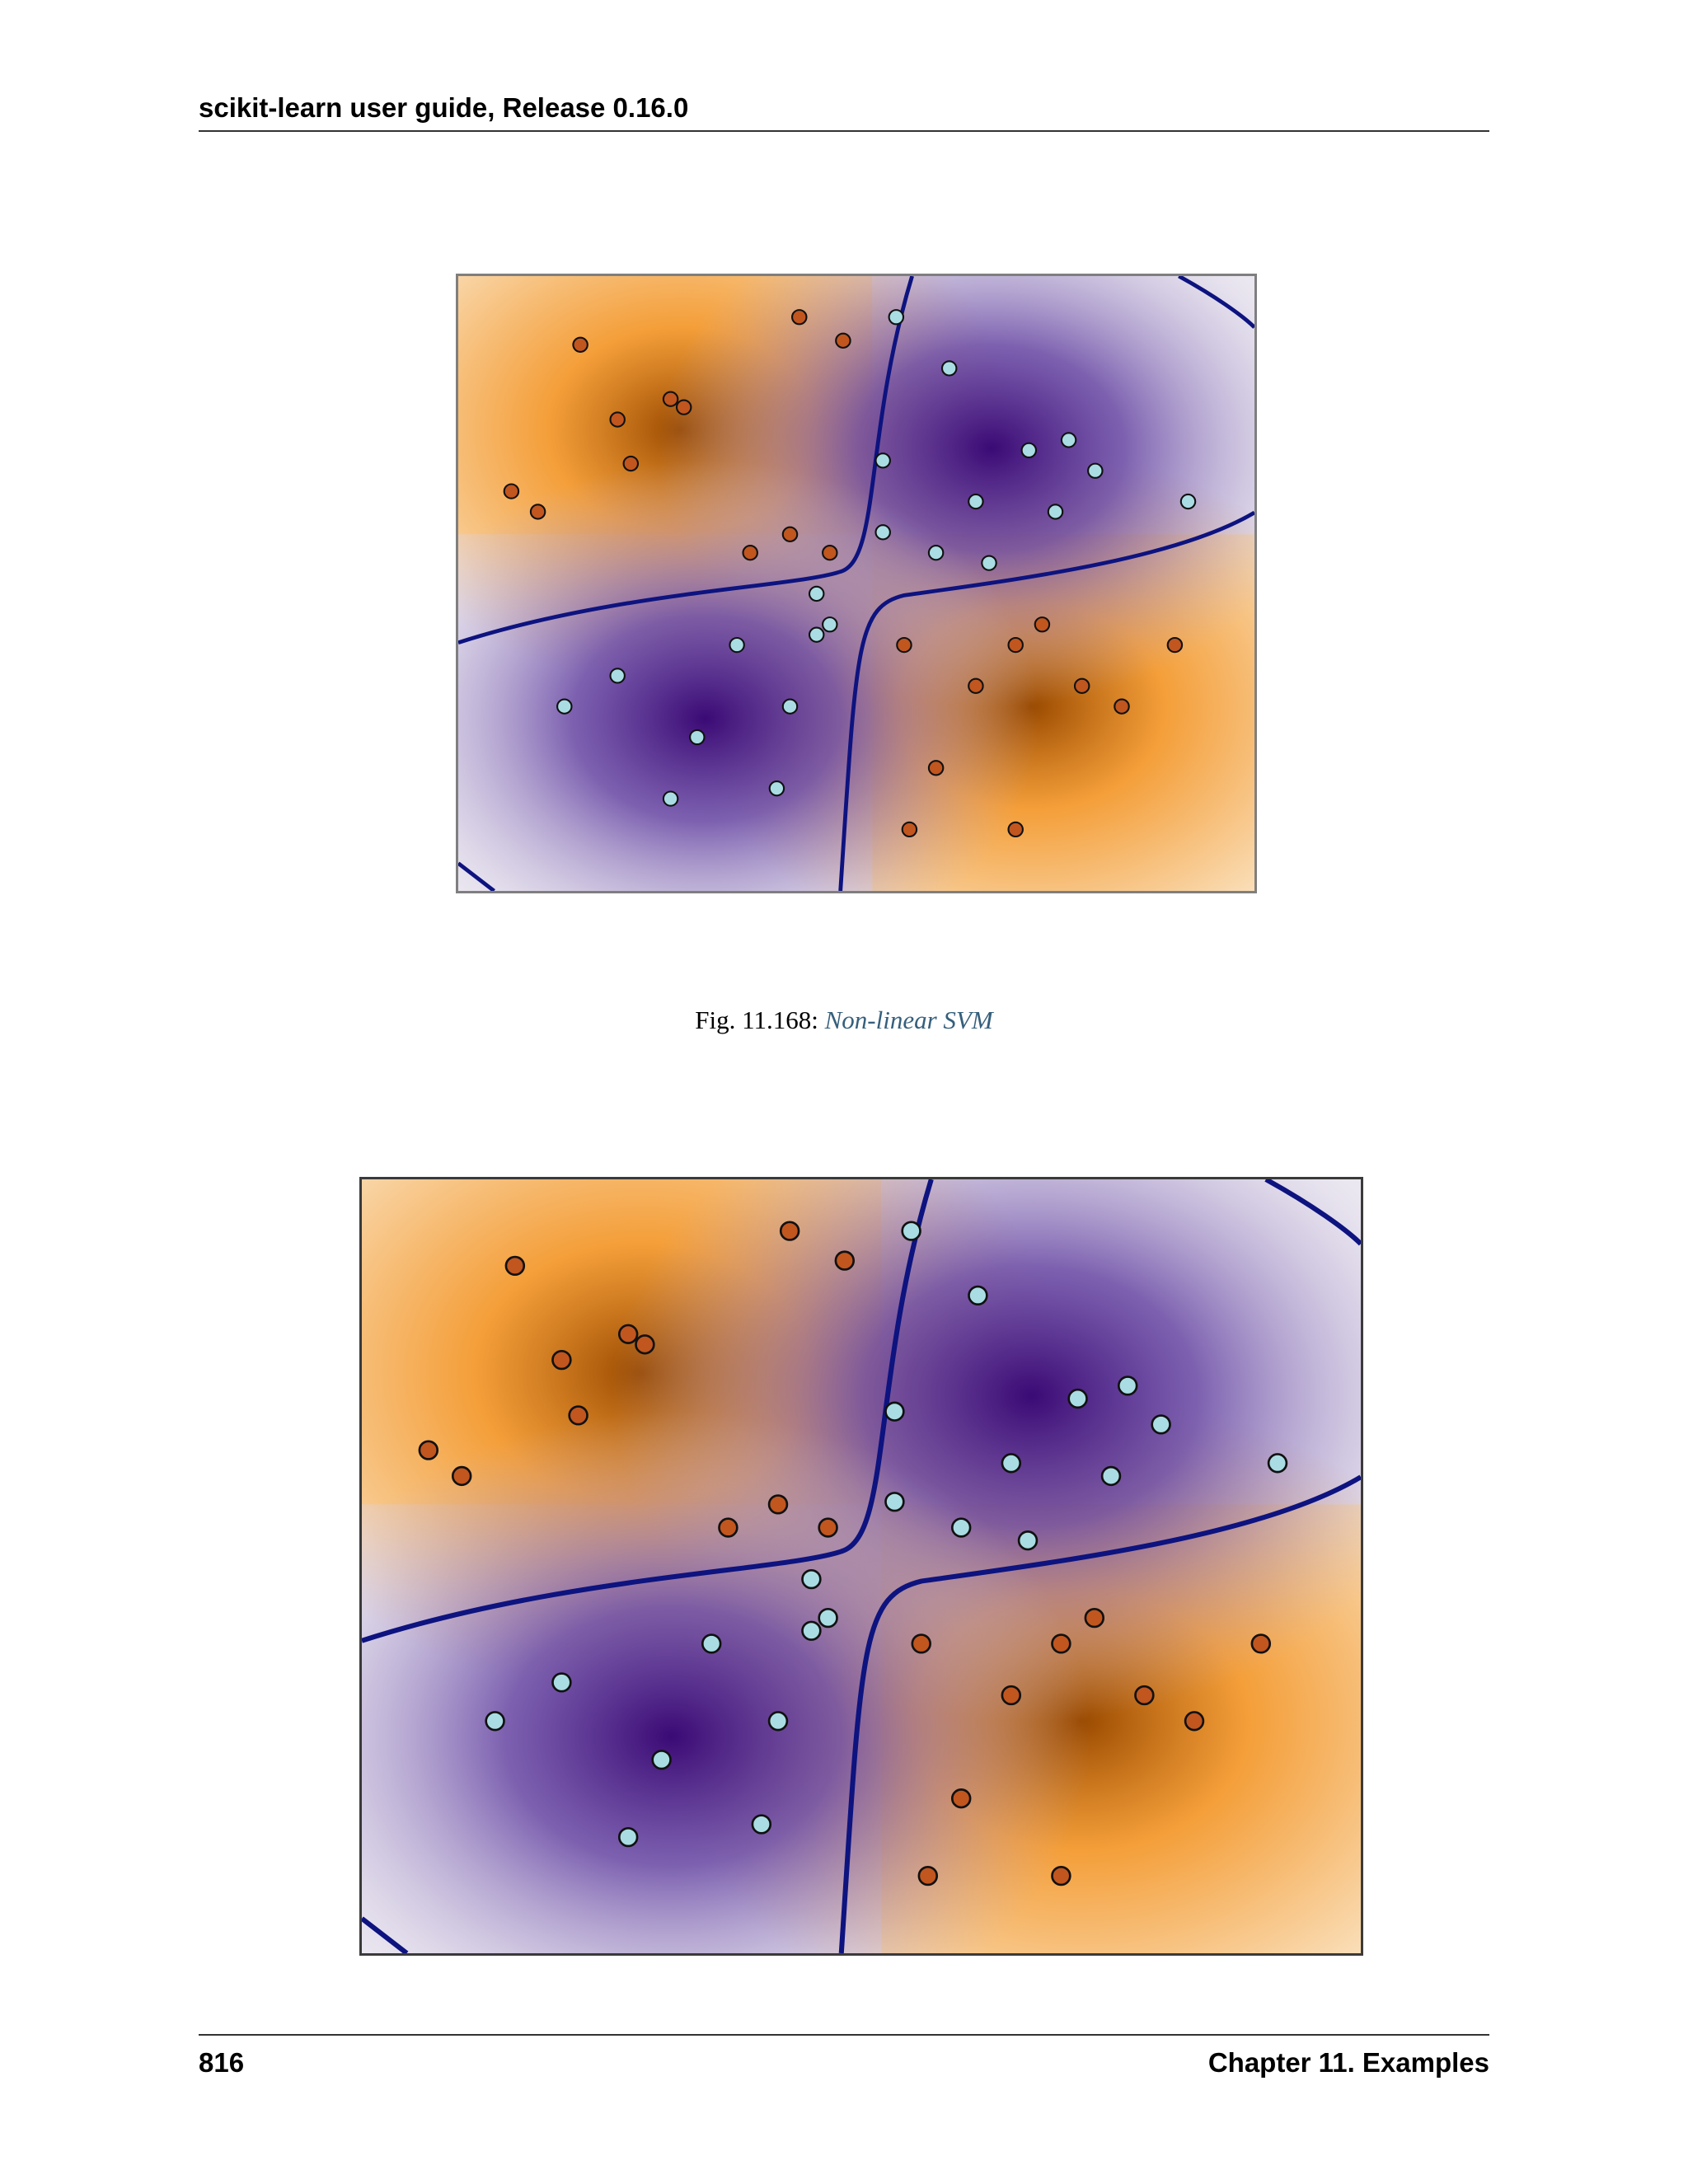 The image size is (1688, 2184). I want to click on figure-caption-prefix: Fig. 11.168:, so click(760, 1019).